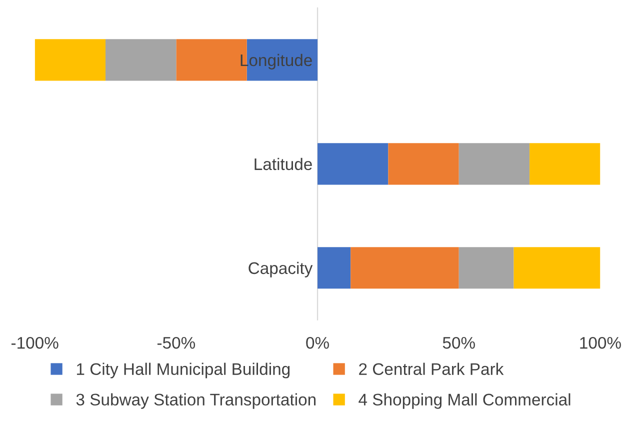 This screenshot has width=622, height=443. I want to click on x-tick-label: -100%, so click(34, 342).